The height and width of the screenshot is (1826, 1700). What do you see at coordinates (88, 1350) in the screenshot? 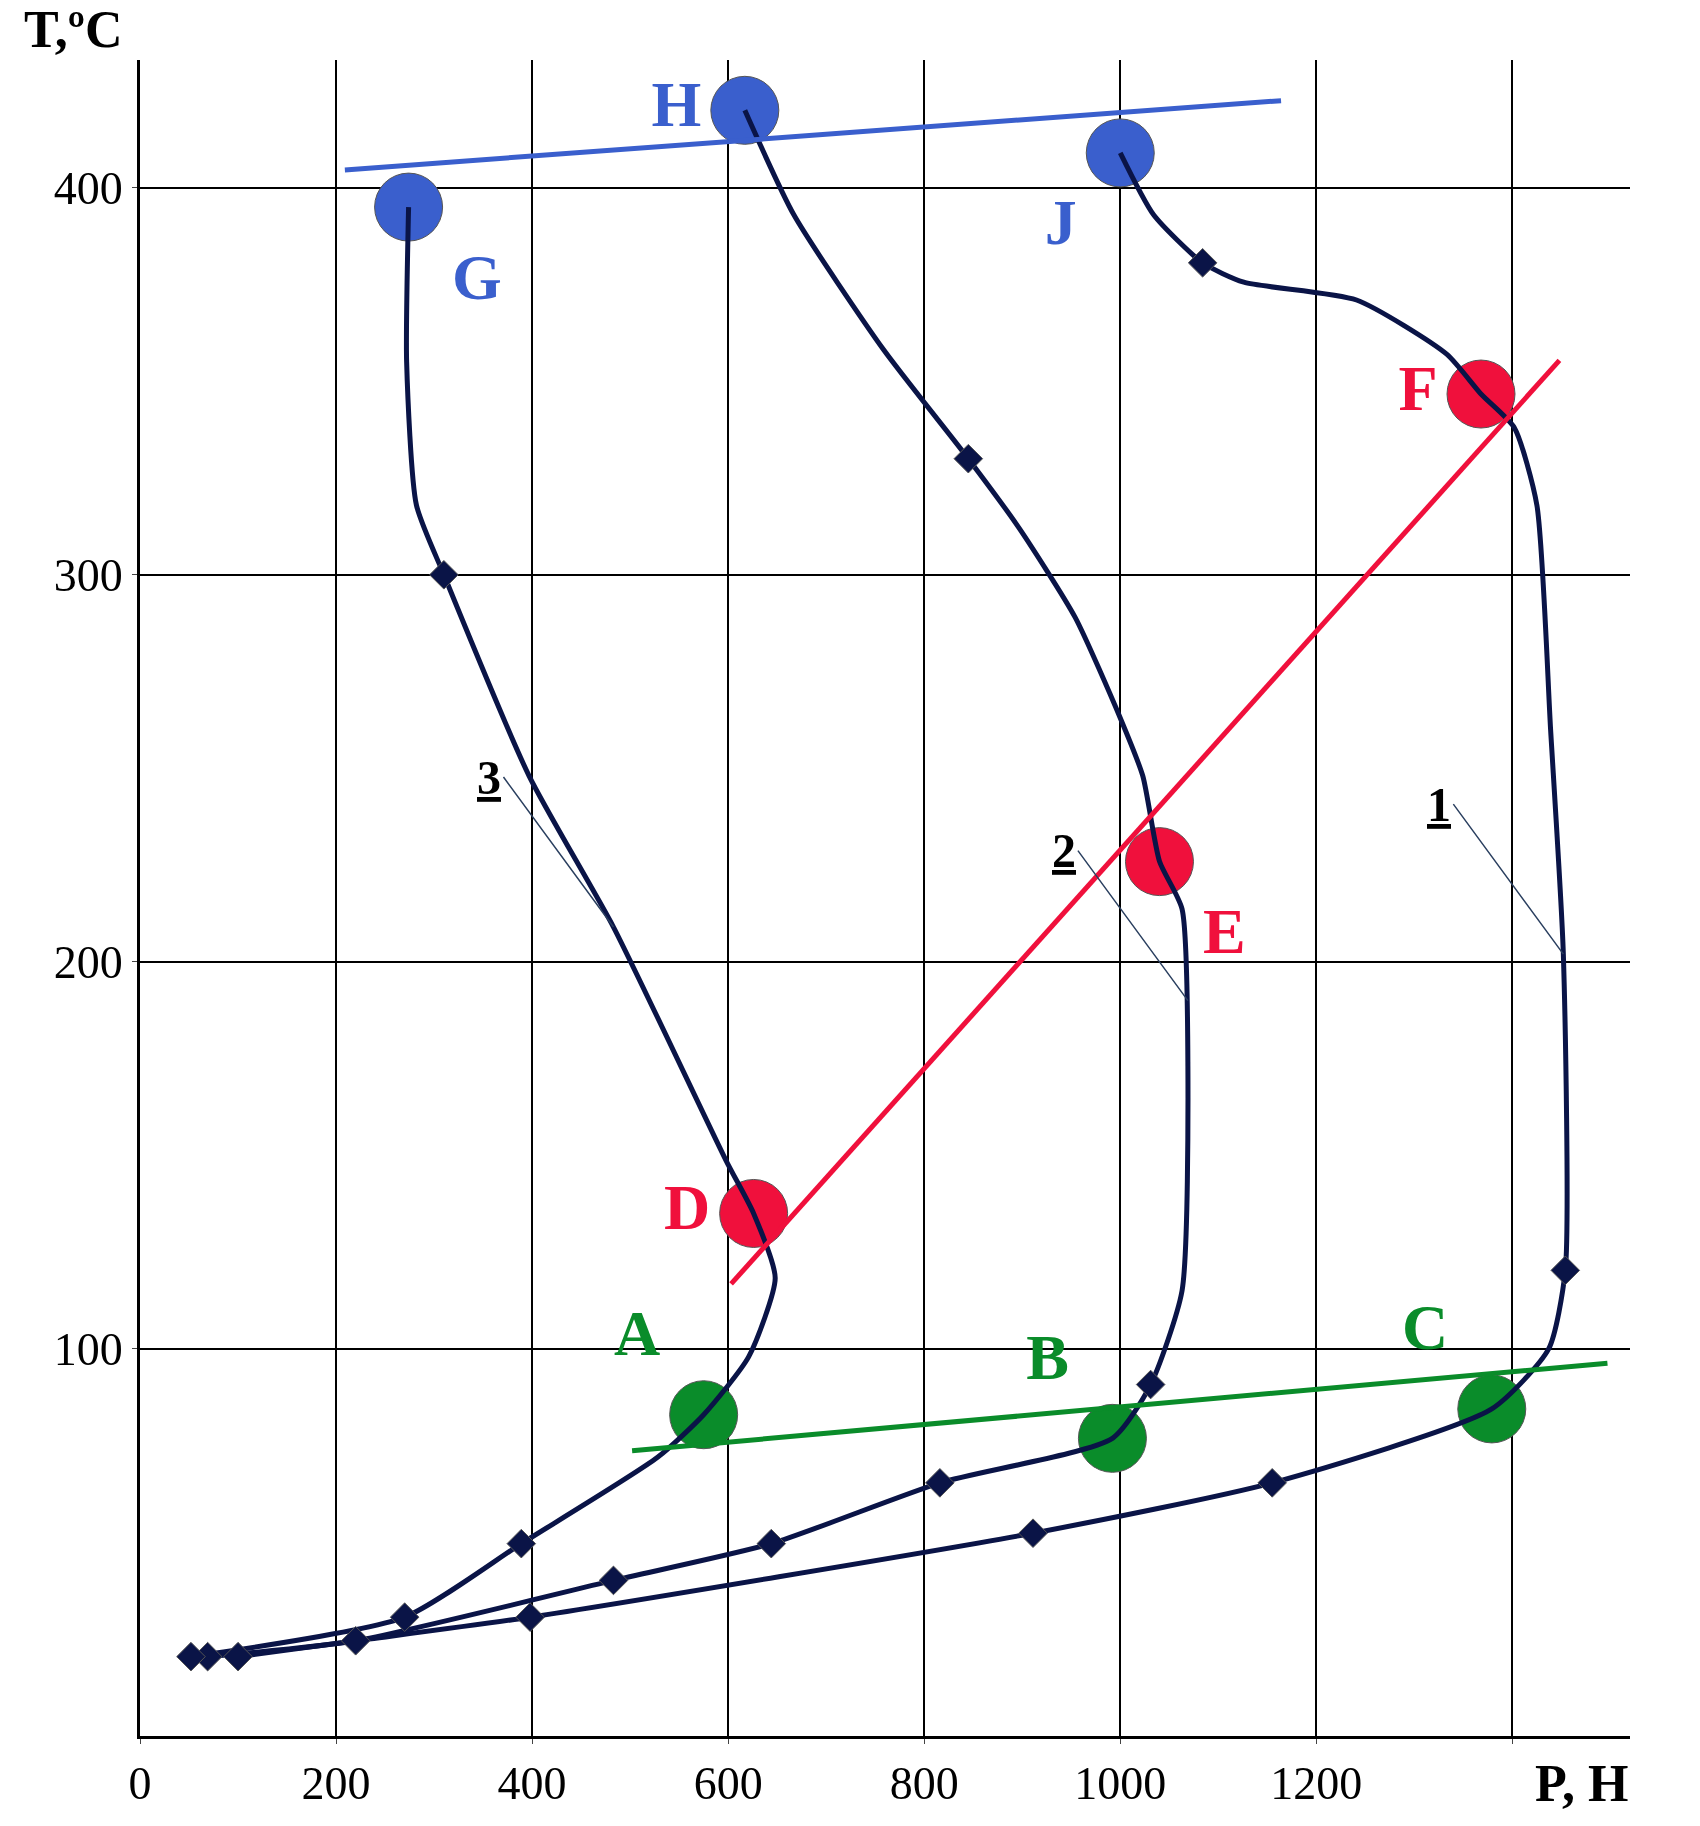
I see `y-tick-label: 100` at bounding box center [88, 1350].